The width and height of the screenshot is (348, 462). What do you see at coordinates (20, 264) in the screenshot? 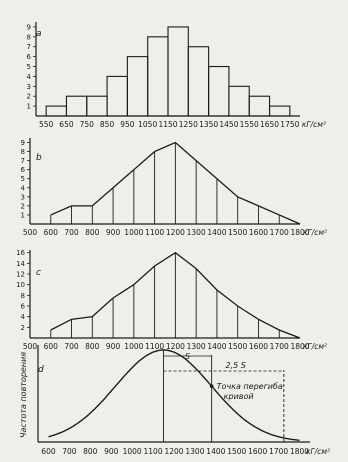
I see `y-tick-label: 14` at bounding box center [20, 264].